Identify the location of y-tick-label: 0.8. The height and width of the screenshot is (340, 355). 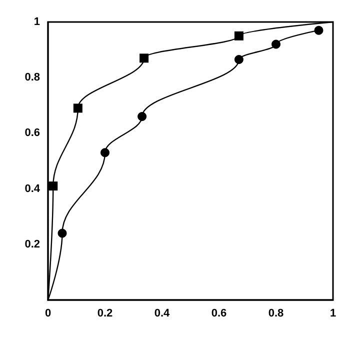
(32, 78).